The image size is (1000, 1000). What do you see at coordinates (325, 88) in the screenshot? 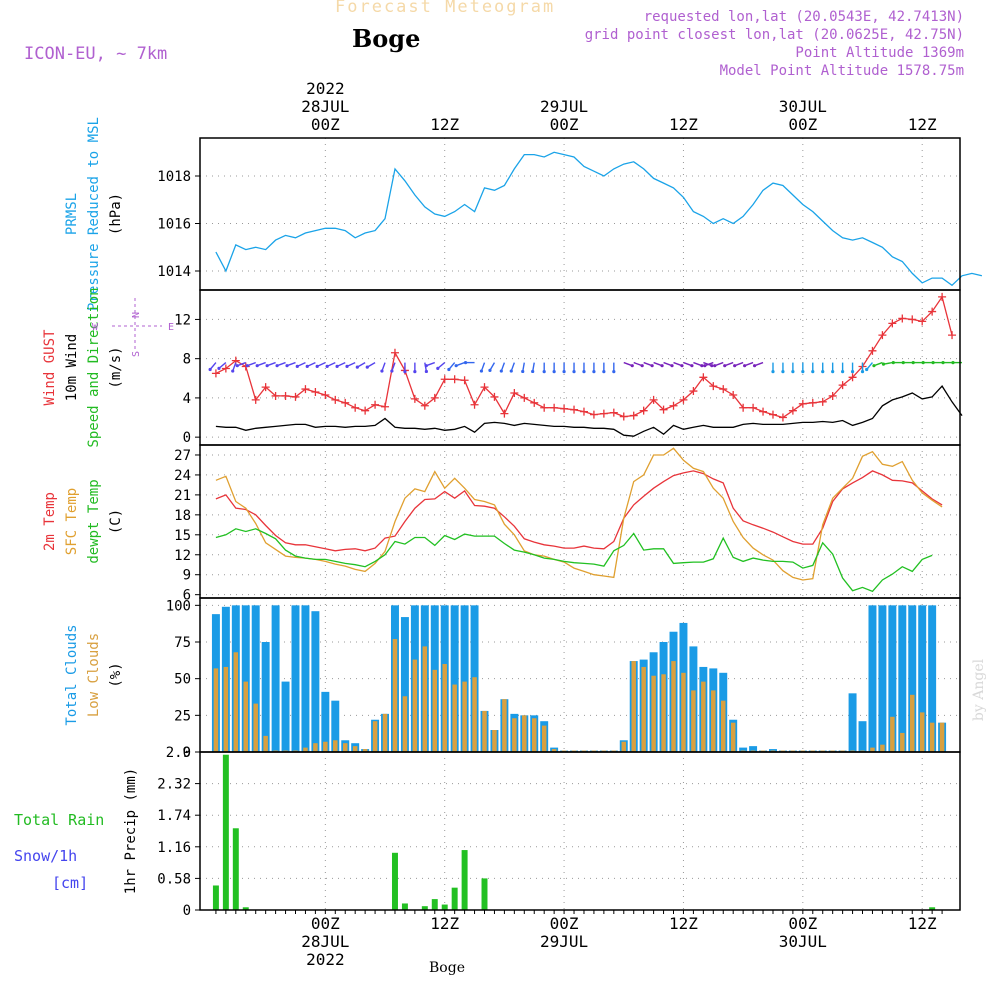
I see `top-time-label: 2022` at bounding box center [325, 88].